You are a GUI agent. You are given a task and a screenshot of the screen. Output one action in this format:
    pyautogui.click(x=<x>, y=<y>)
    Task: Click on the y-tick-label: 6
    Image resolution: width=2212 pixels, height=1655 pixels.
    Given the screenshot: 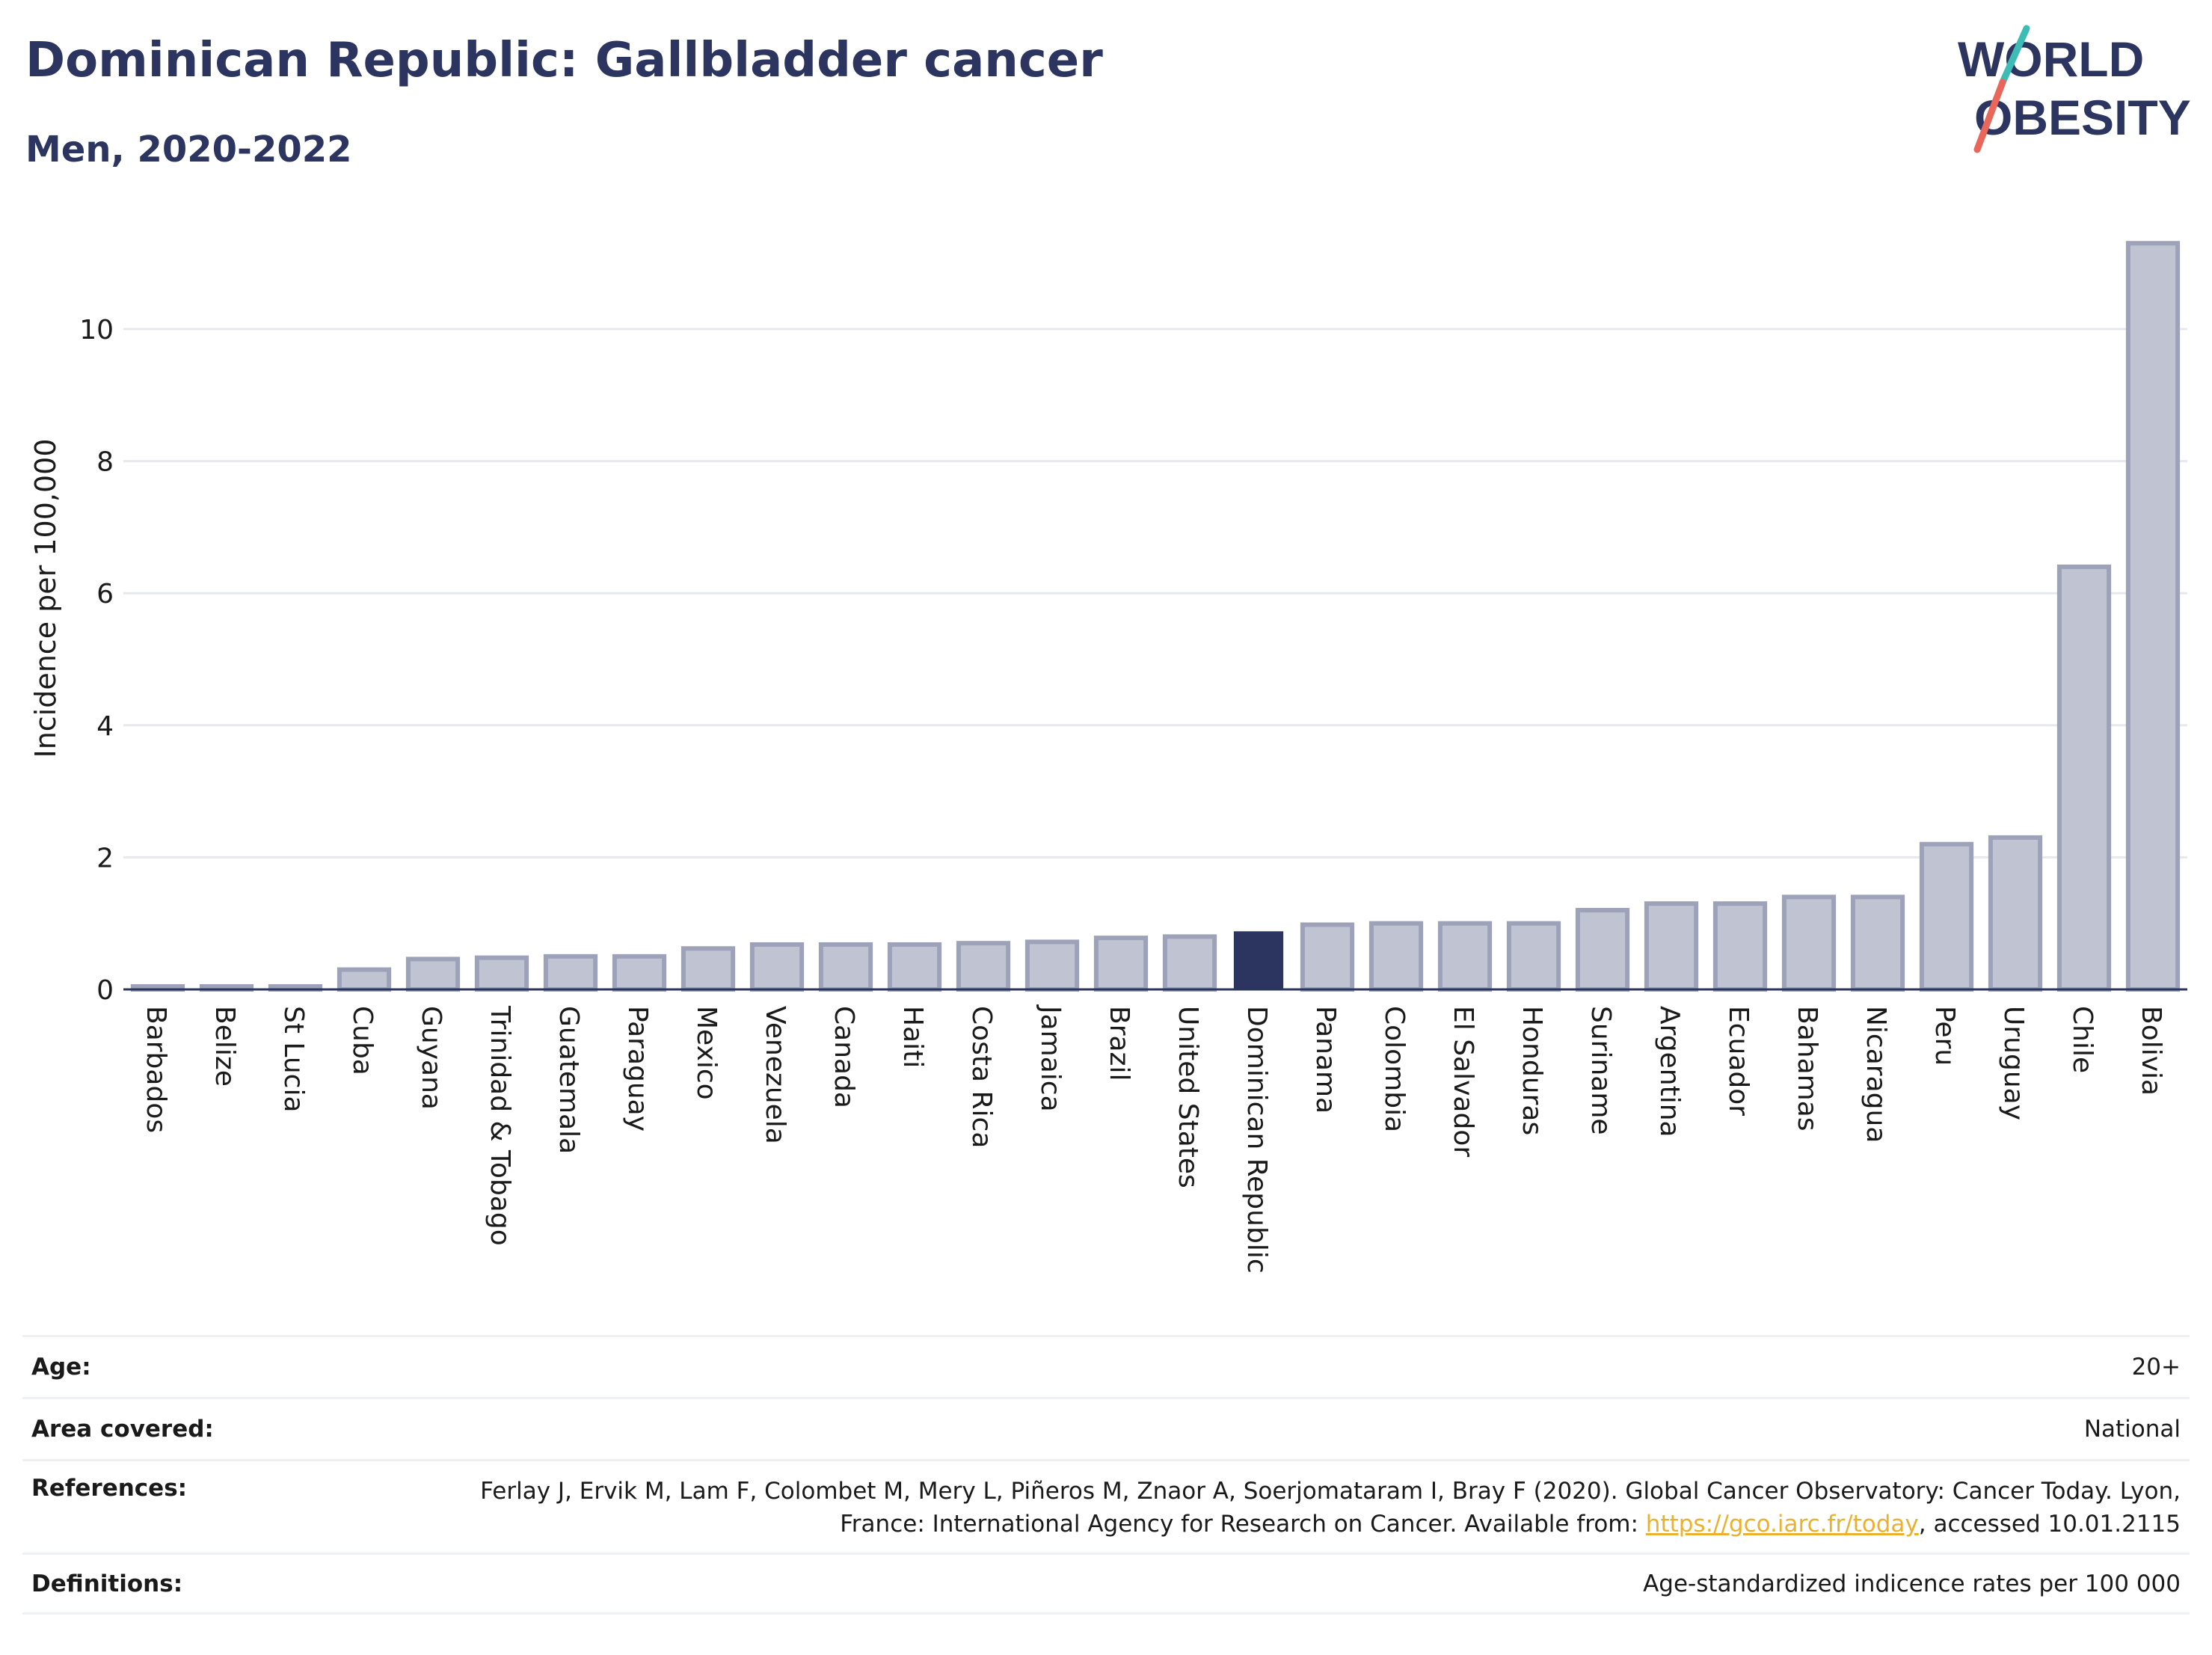 What is the action you would take?
    pyautogui.click(x=105, y=594)
    